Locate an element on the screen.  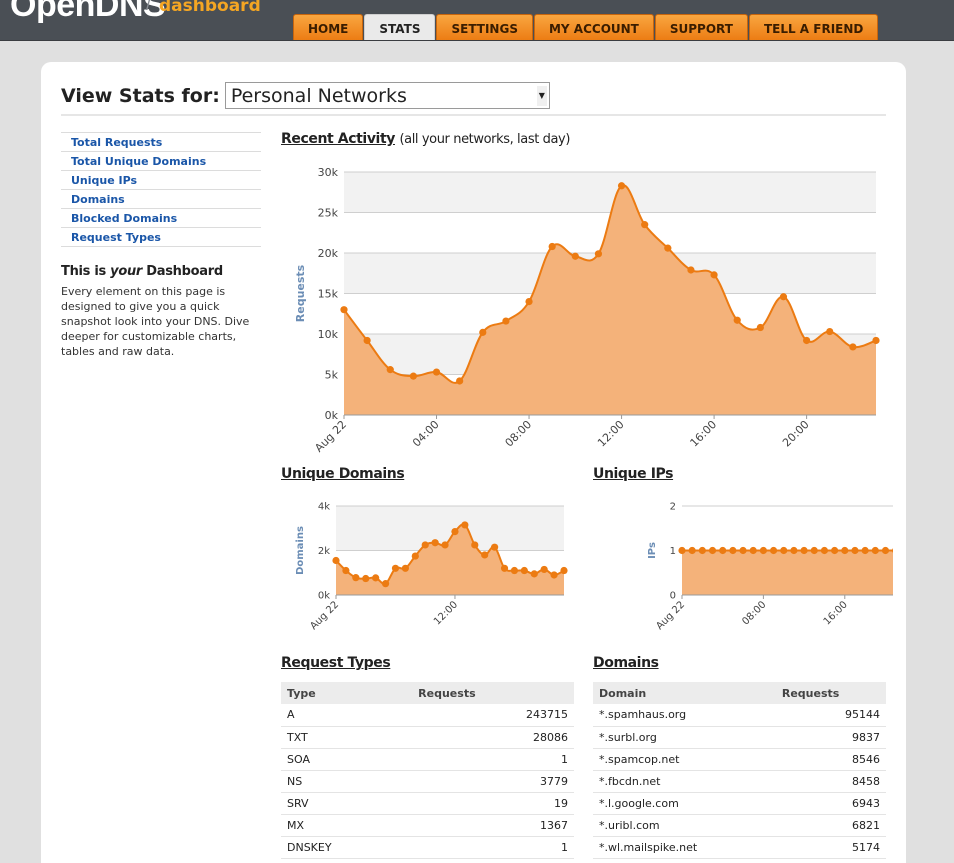
unique-ips-heading: Unique IPs is located at coordinates (633, 474).